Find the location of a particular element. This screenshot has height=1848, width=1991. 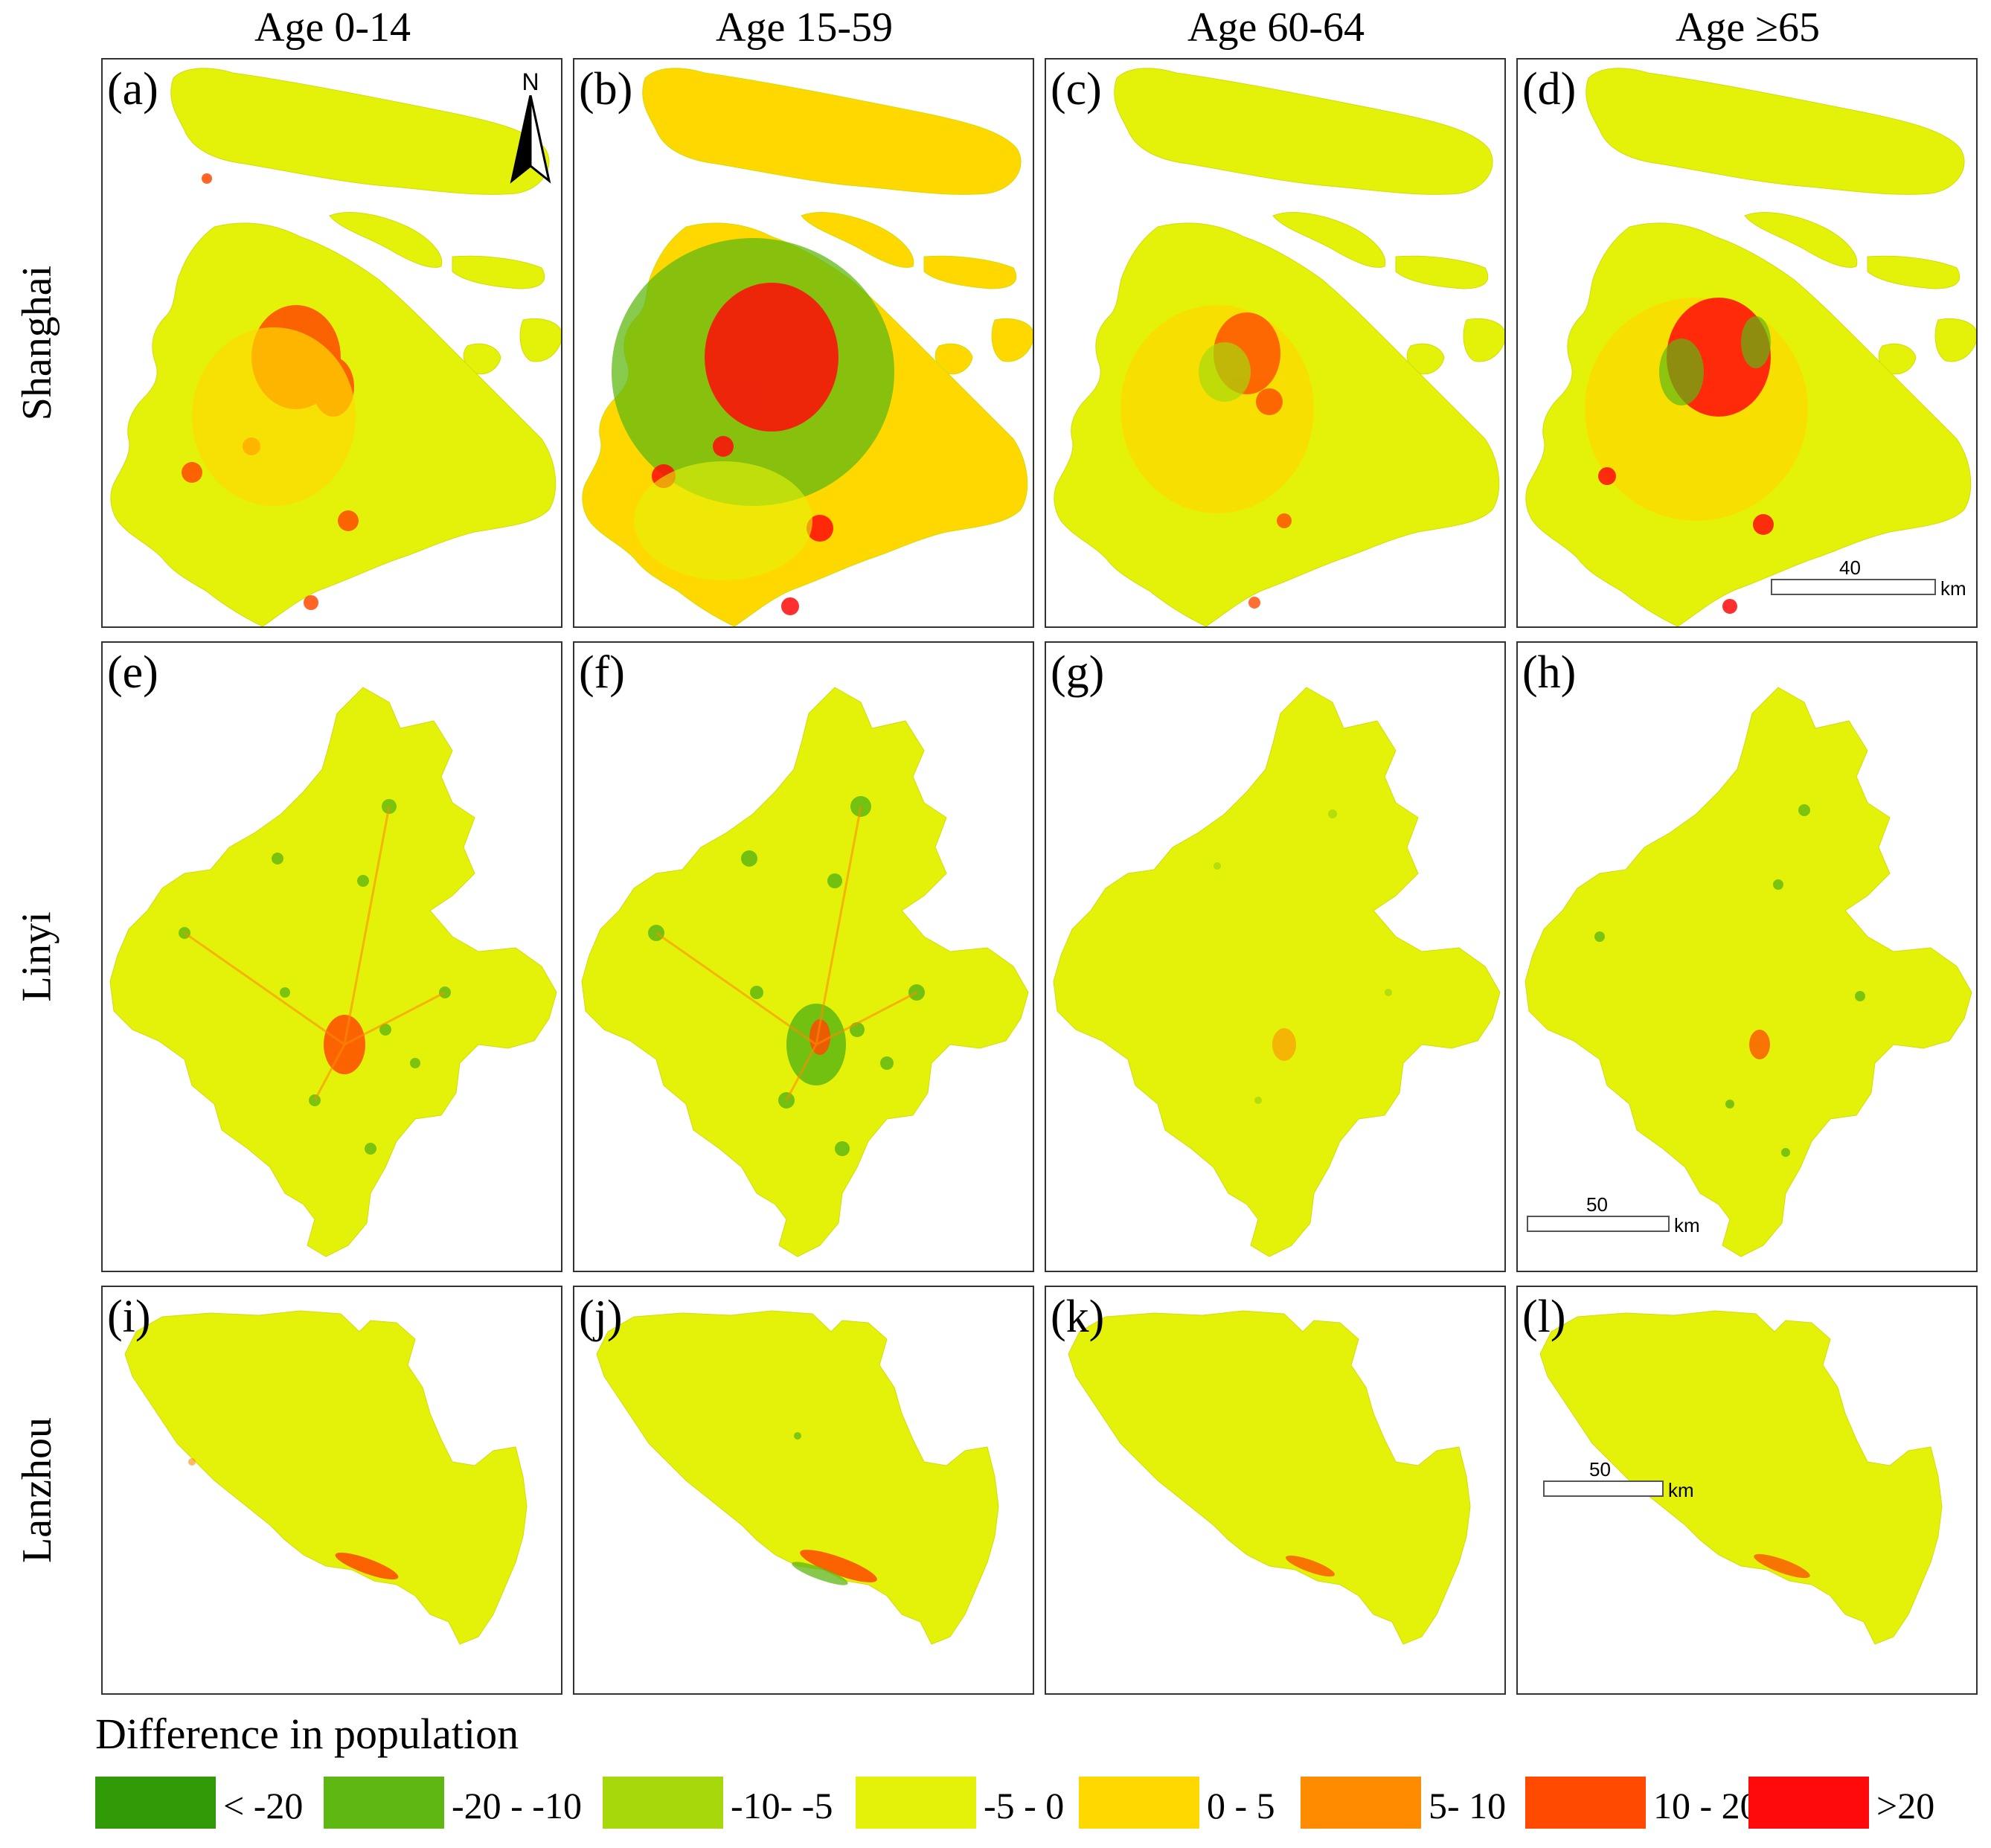

row-label-lanzhou: Lanzhou is located at coordinates (37, 1490).